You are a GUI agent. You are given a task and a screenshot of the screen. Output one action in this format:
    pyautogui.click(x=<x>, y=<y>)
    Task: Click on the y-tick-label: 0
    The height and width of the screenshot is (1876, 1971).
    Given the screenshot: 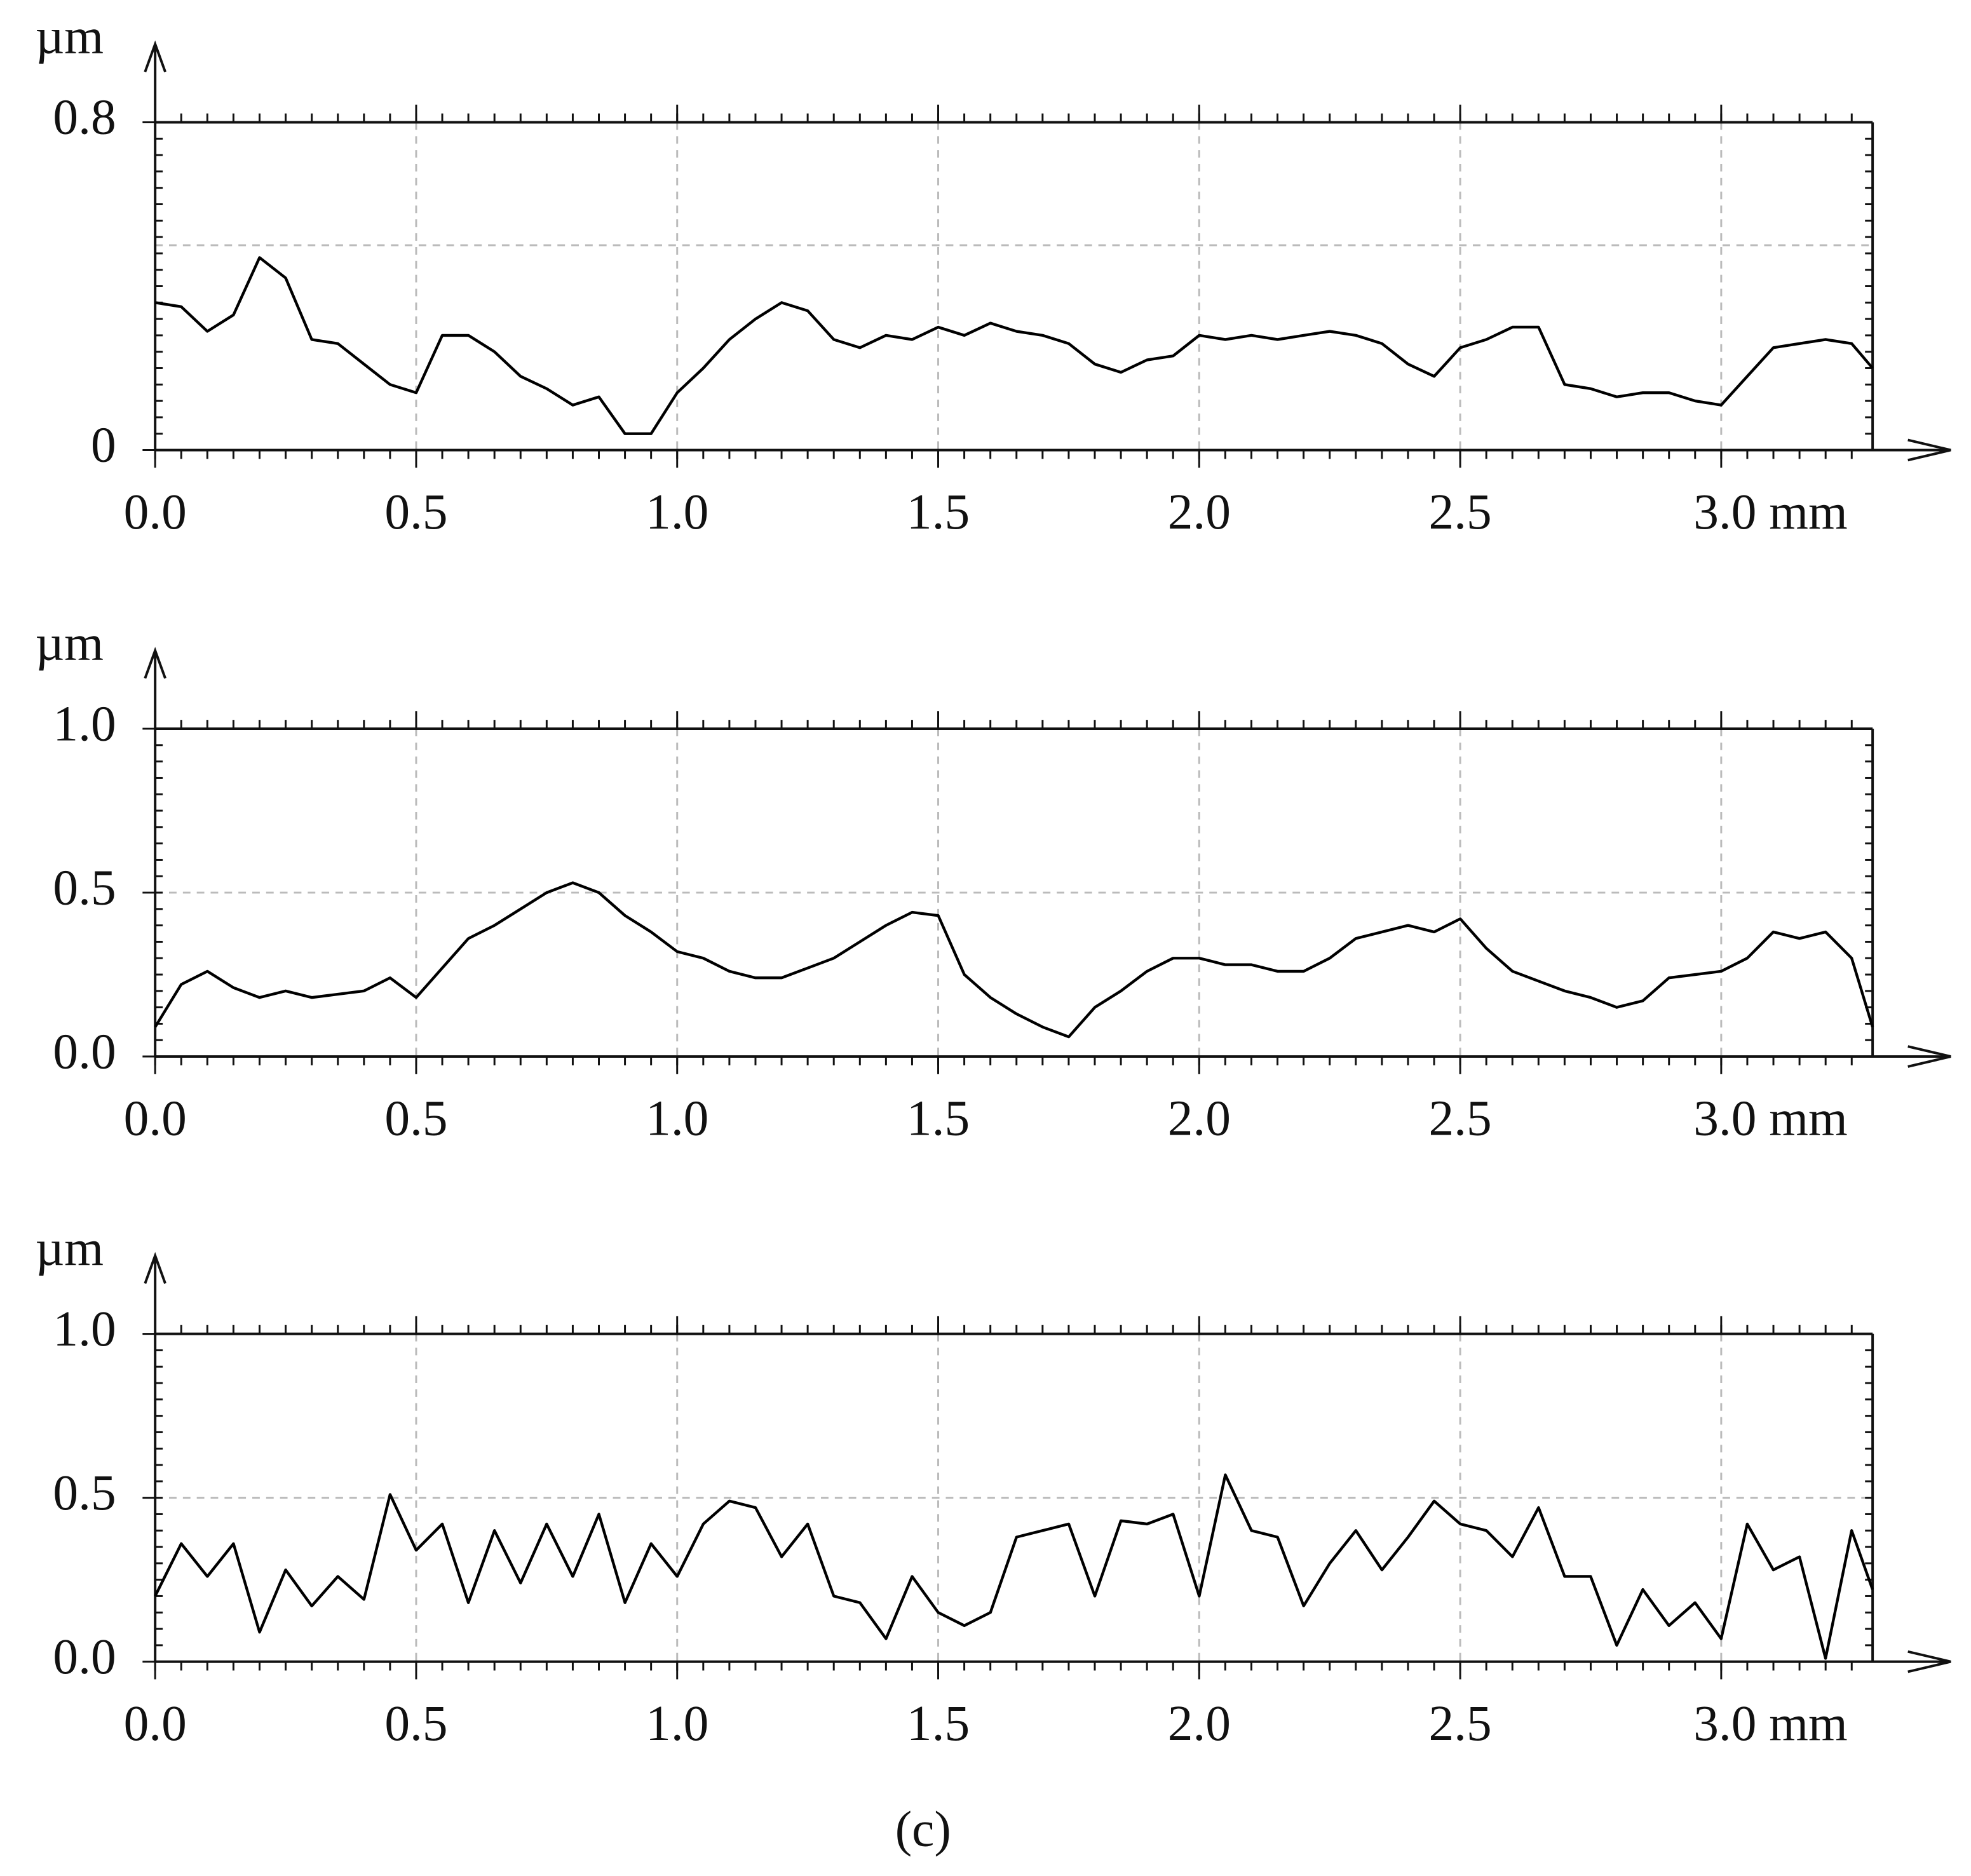 What is the action you would take?
    pyautogui.click(x=103, y=445)
    